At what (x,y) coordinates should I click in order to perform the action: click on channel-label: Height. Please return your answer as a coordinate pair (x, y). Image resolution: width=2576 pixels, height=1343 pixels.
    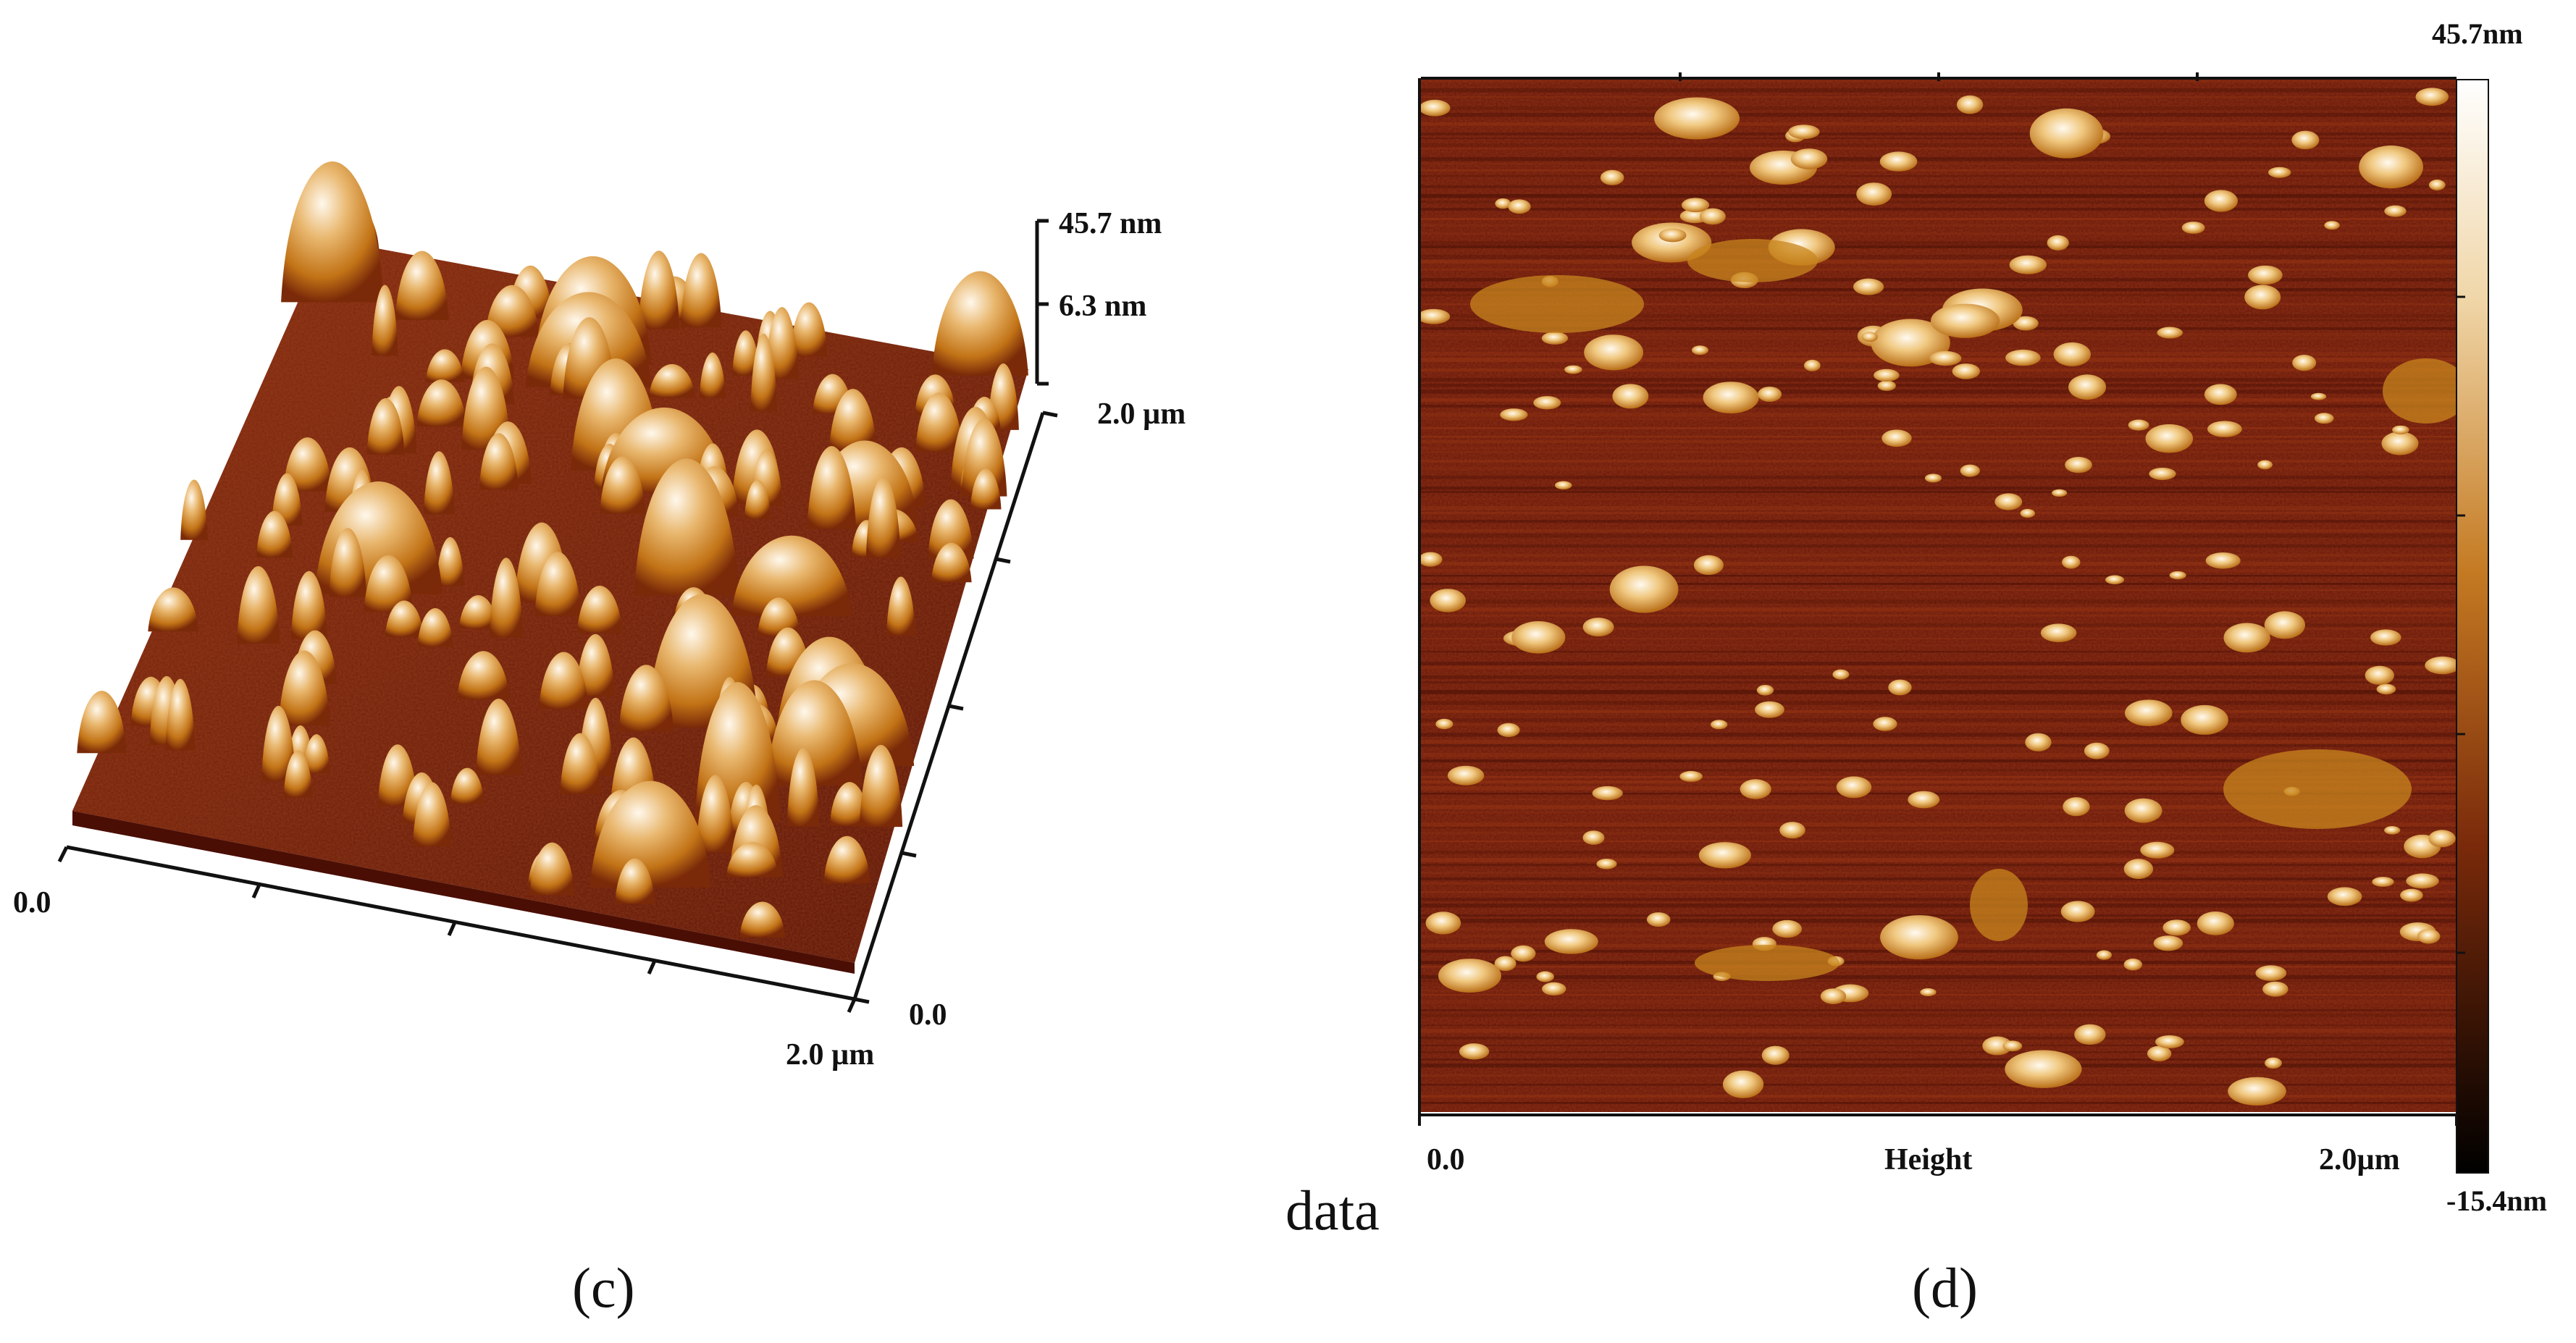
    Looking at the image, I should click on (1928, 1160).